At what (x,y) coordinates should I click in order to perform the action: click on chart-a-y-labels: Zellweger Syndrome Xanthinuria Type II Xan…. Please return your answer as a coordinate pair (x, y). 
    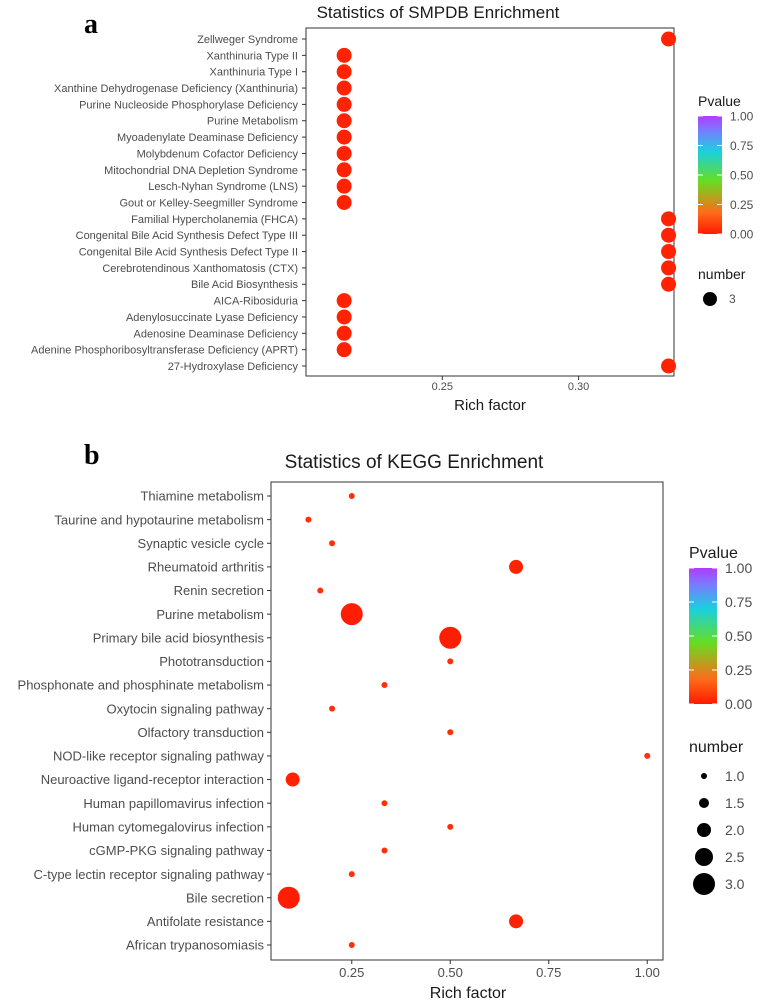
    Looking at the image, I should click on (168, 203).